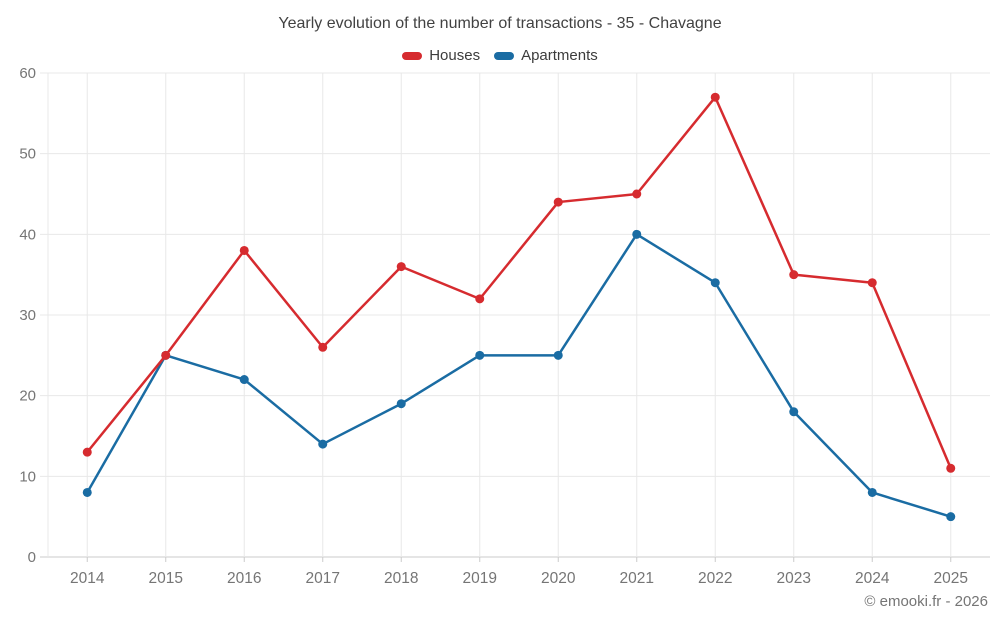 This screenshot has width=1000, height=625. I want to click on x-axis-label: 2021, so click(637, 578).